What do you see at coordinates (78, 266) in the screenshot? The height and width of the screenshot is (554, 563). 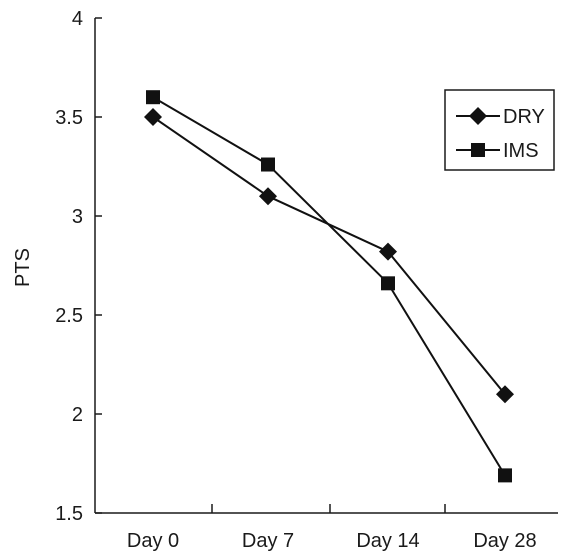 I see `y-axis-ticks: 1.5 2 2.5 3 3.5 4` at bounding box center [78, 266].